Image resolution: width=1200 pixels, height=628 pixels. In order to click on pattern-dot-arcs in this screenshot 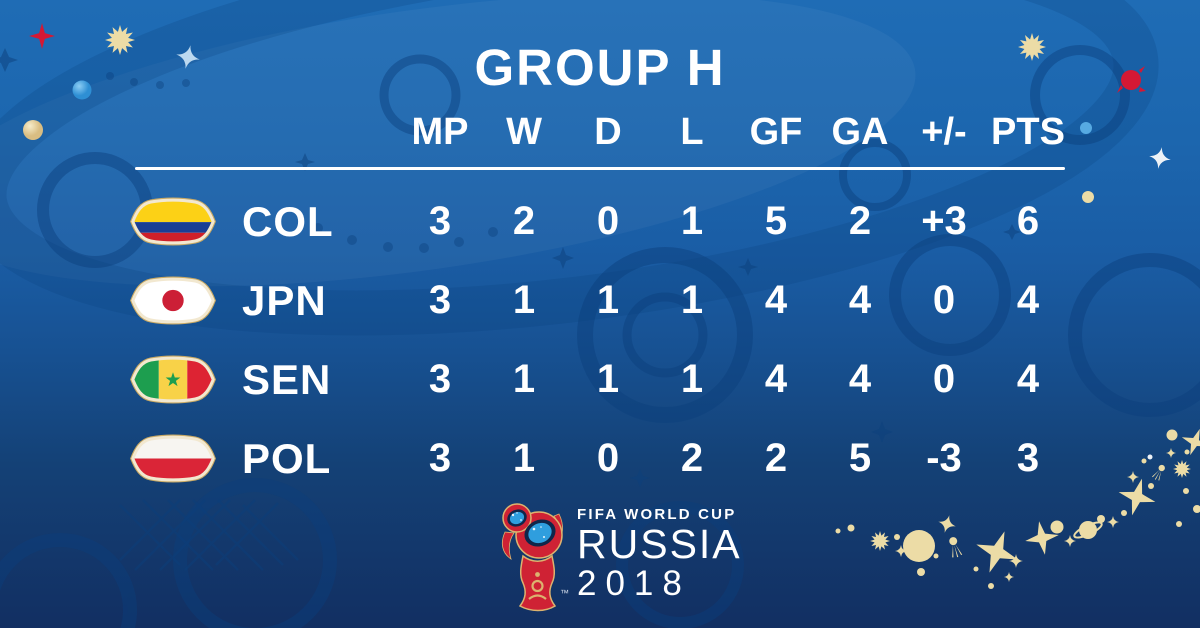, I will do `click(302, 162)`.